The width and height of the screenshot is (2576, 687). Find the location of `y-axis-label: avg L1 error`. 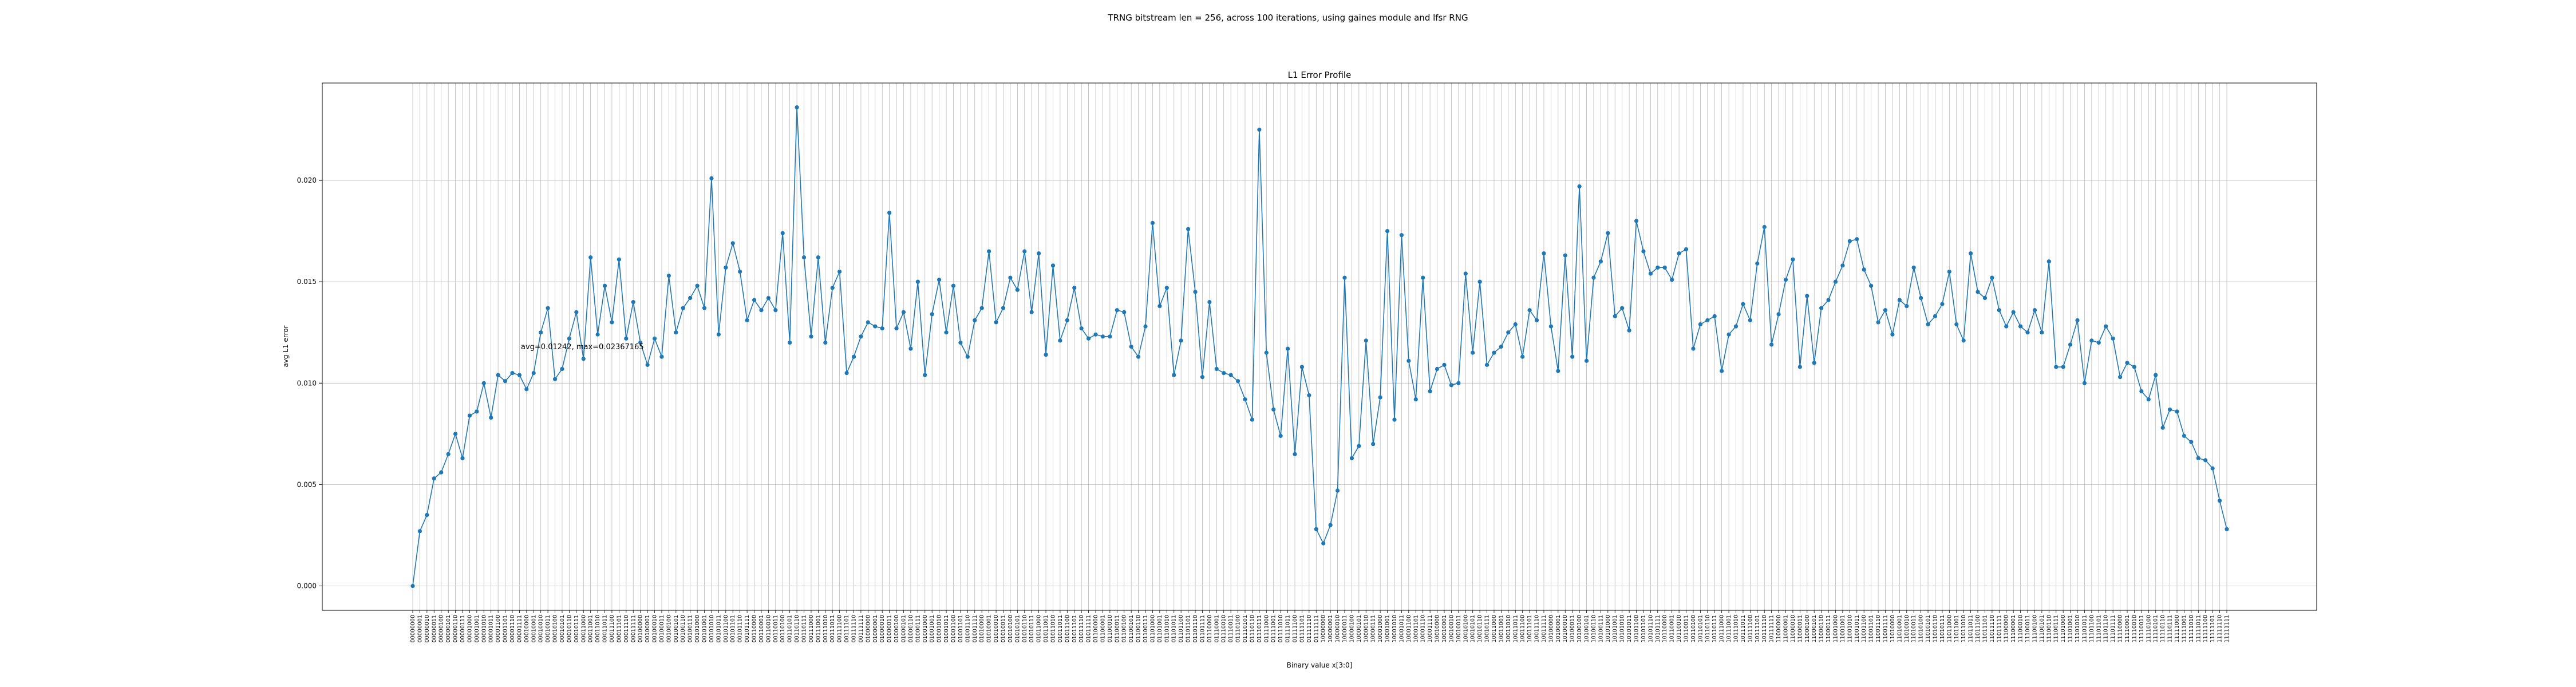

y-axis-label: avg L1 error is located at coordinates (286, 346).